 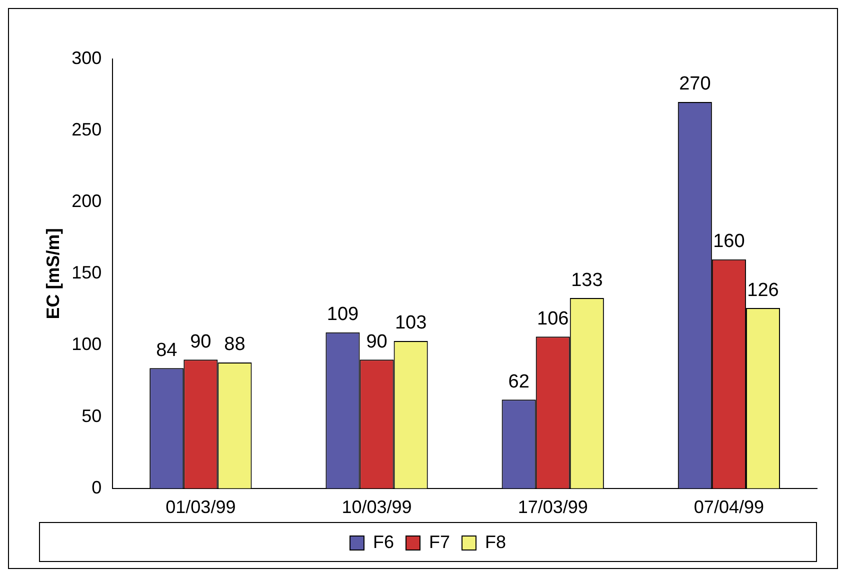 What do you see at coordinates (495, 542) in the screenshot?
I see `legend-label: F8` at bounding box center [495, 542].